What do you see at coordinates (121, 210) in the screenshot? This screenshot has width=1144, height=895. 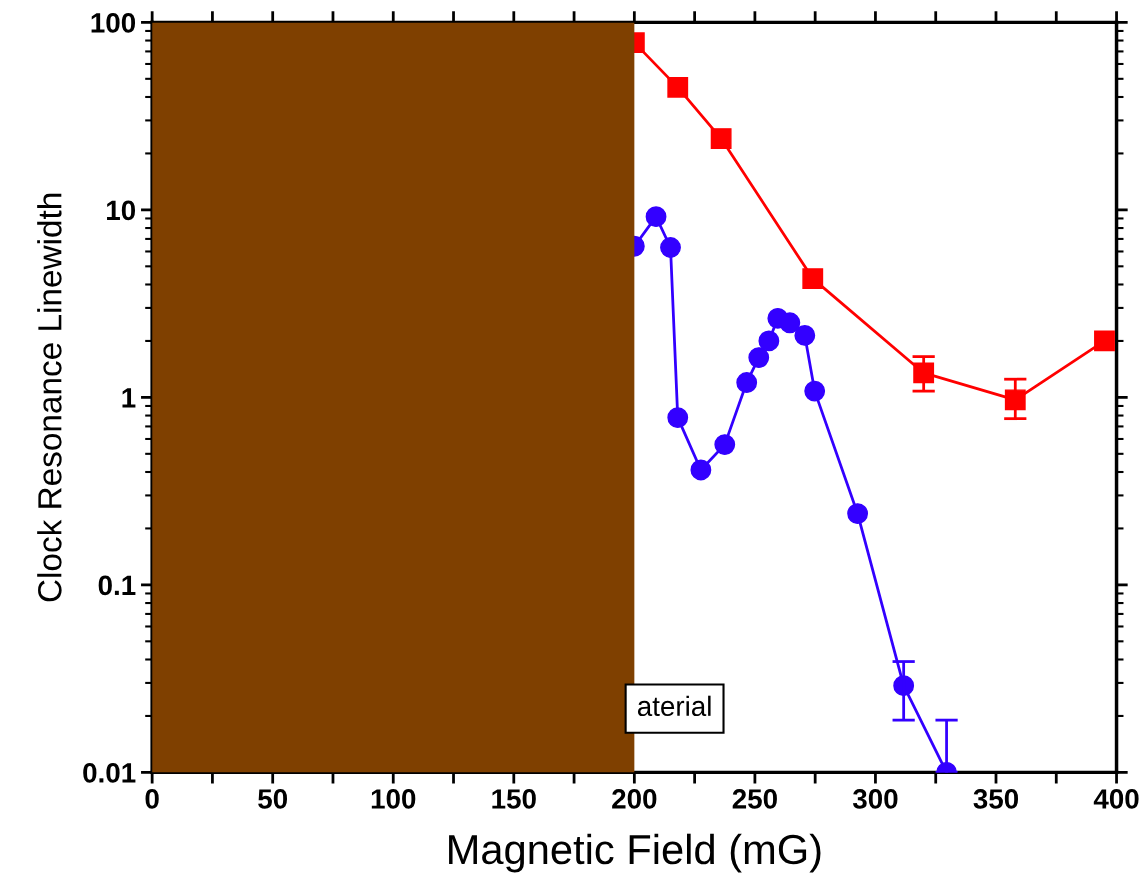 I see `y-tick-label: 10` at bounding box center [121, 210].